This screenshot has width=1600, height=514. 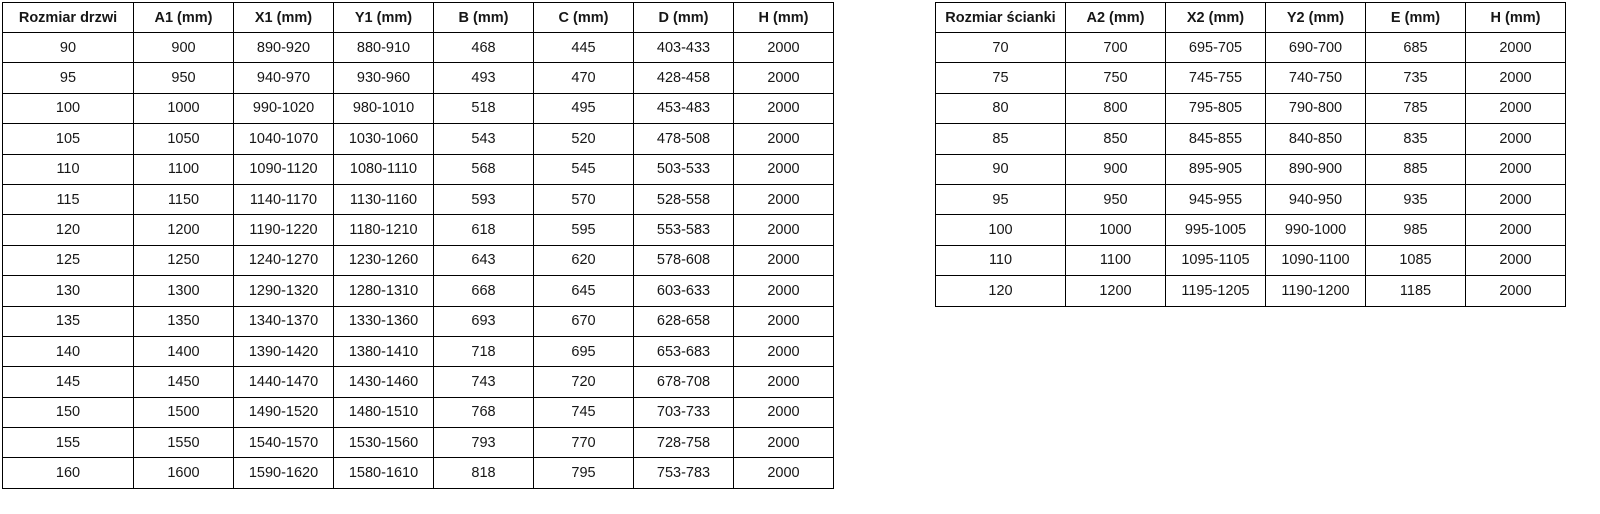 What do you see at coordinates (483, 412) in the screenshot?
I see `table-cell: 768` at bounding box center [483, 412].